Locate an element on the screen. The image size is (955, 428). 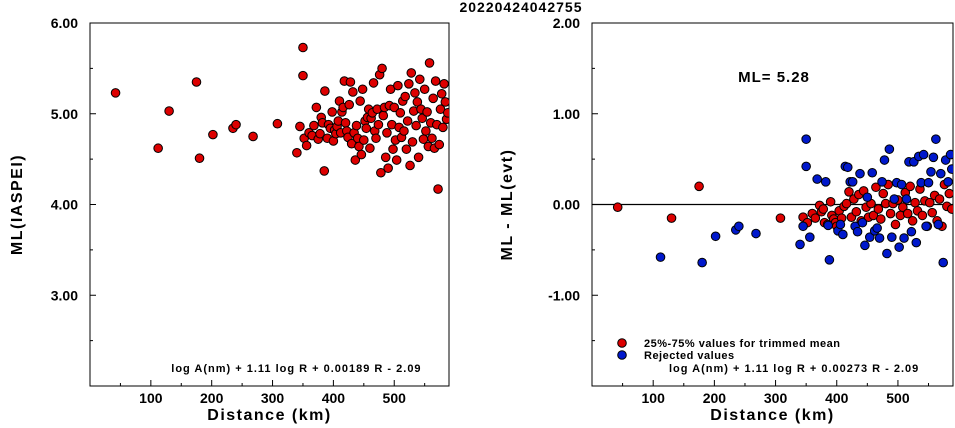
residual-y-tick-label: -1.00 is located at coordinates (564, 295).